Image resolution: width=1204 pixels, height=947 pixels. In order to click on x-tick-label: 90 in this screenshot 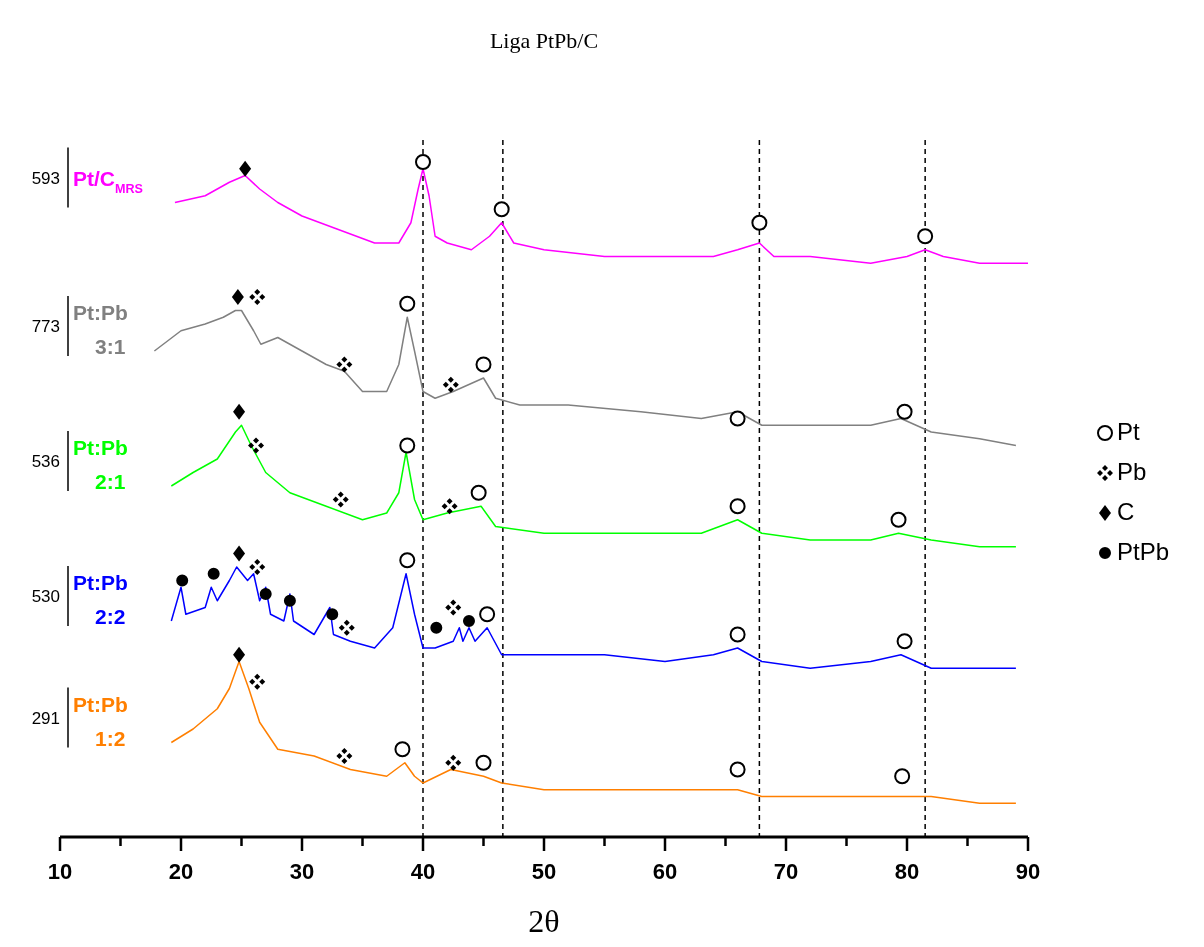, I will do `click(1028, 871)`.